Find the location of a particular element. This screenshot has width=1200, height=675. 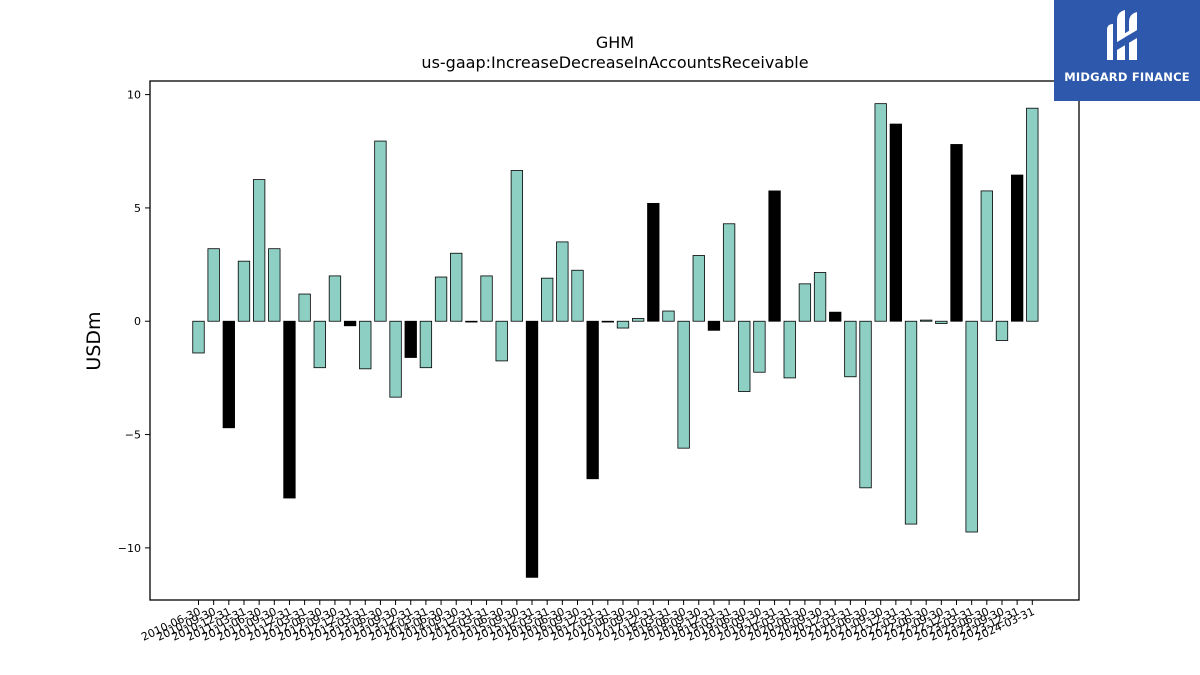

y-tick-label: −5 is located at coordinates (133, 435).